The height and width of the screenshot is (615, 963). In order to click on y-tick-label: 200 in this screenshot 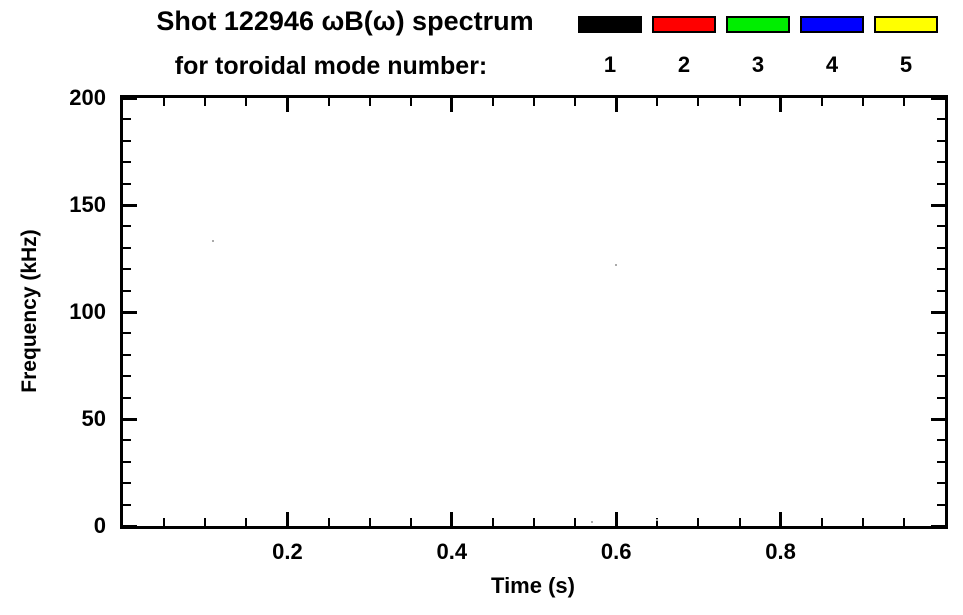, I will do `click(87, 97)`.